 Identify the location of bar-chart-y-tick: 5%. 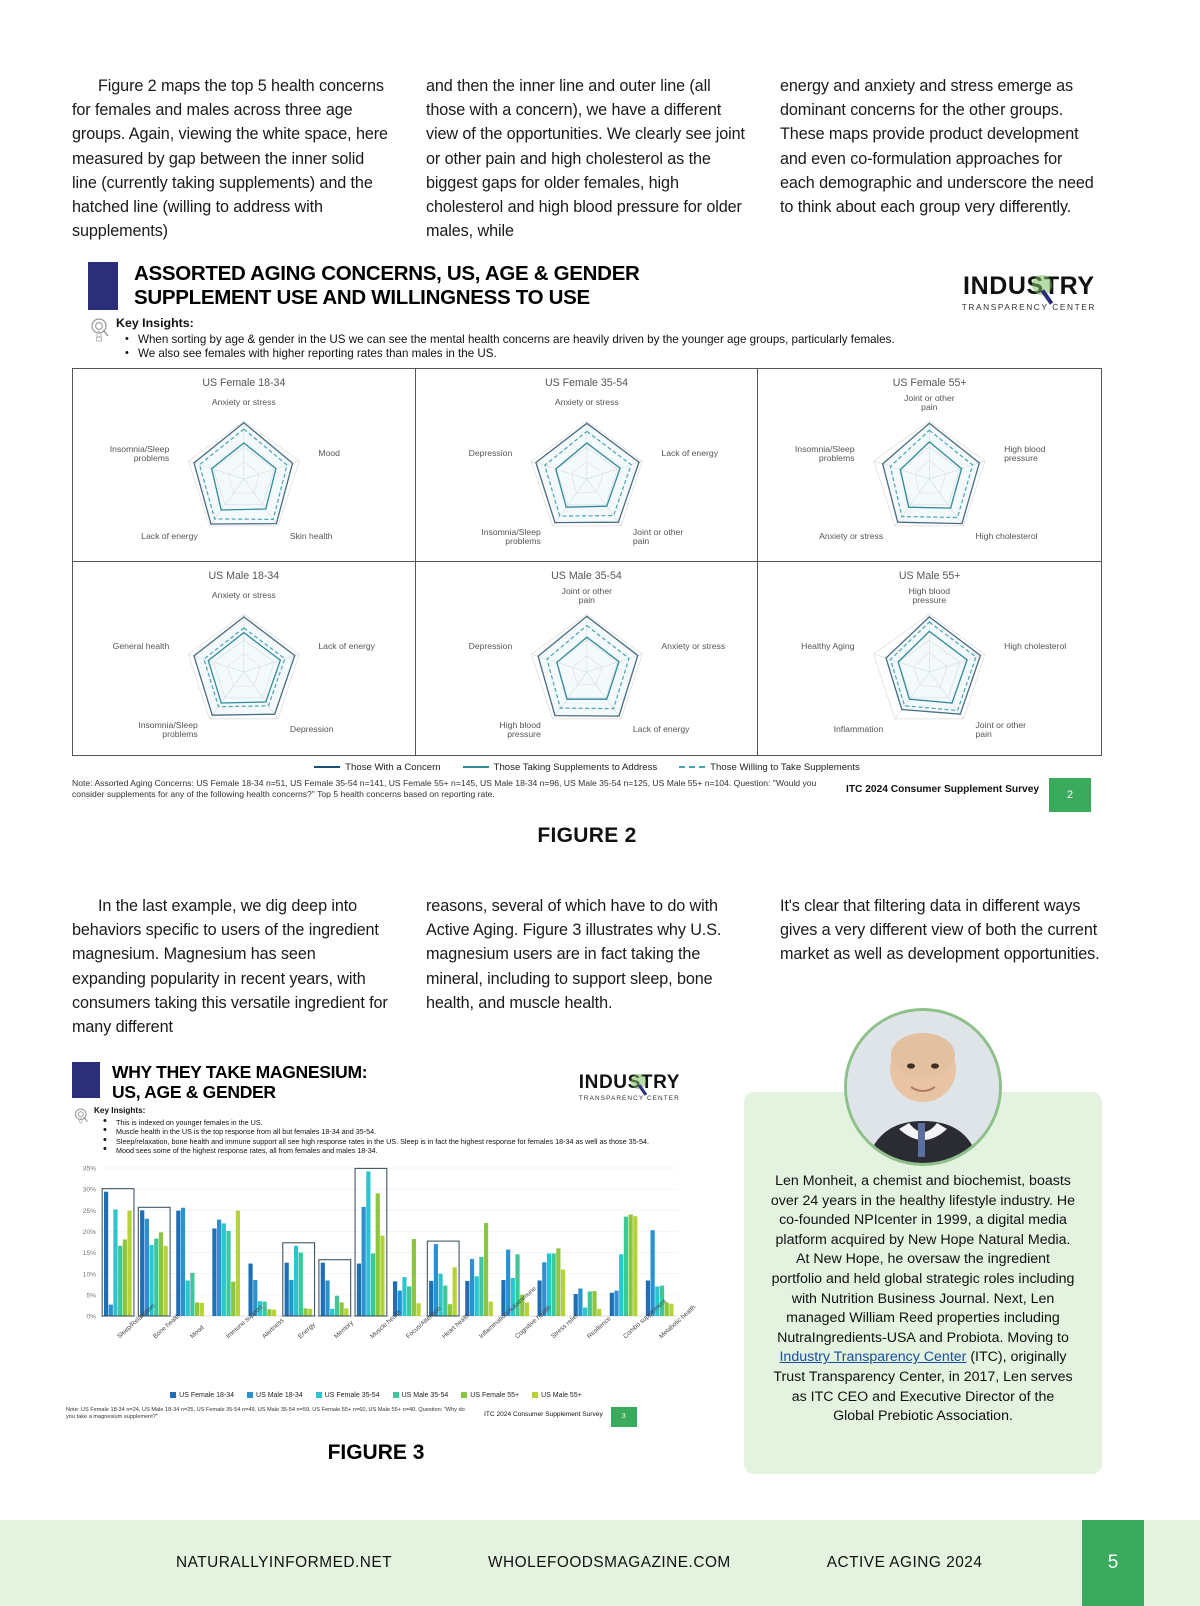
(91, 1295).